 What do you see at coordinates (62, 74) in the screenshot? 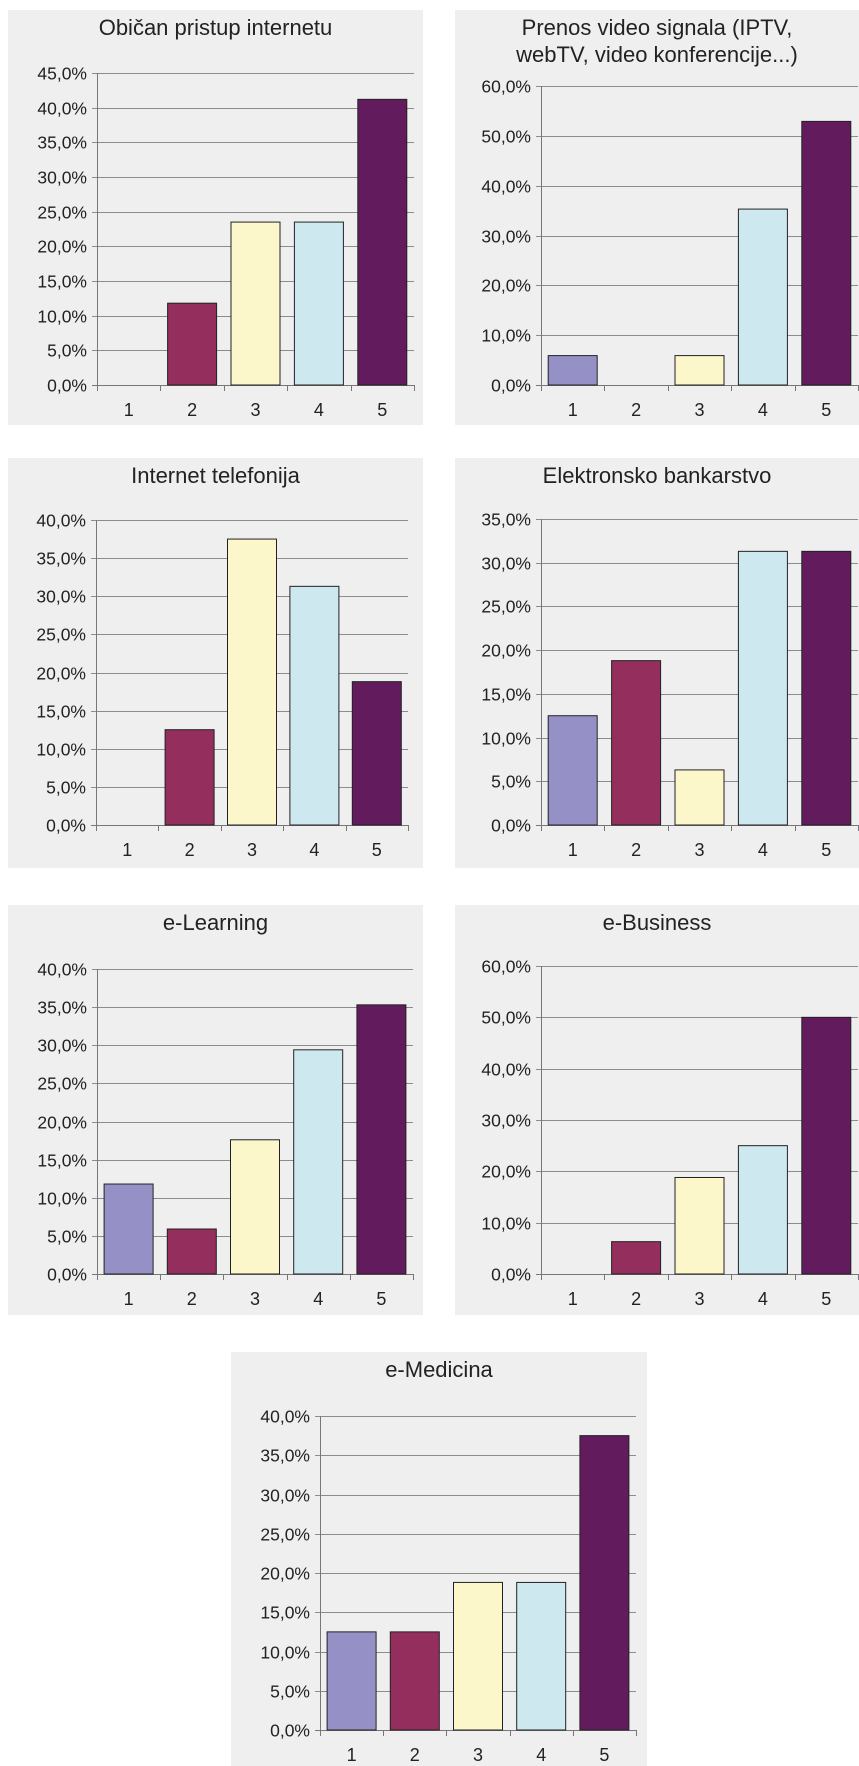
I see `y-tick-label: 45,0%` at bounding box center [62, 74].